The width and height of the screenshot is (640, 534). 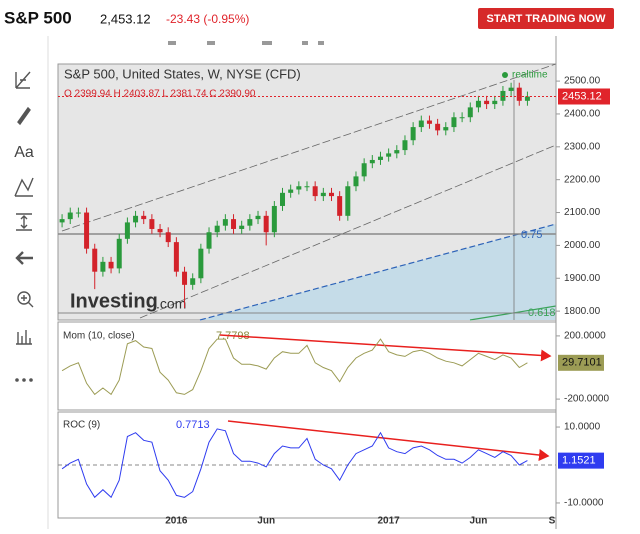 What do you see at coordinates (582, 81) in the screenshot?
I see `y-tick-label: 2500.00` at bounding box center [582, 81].